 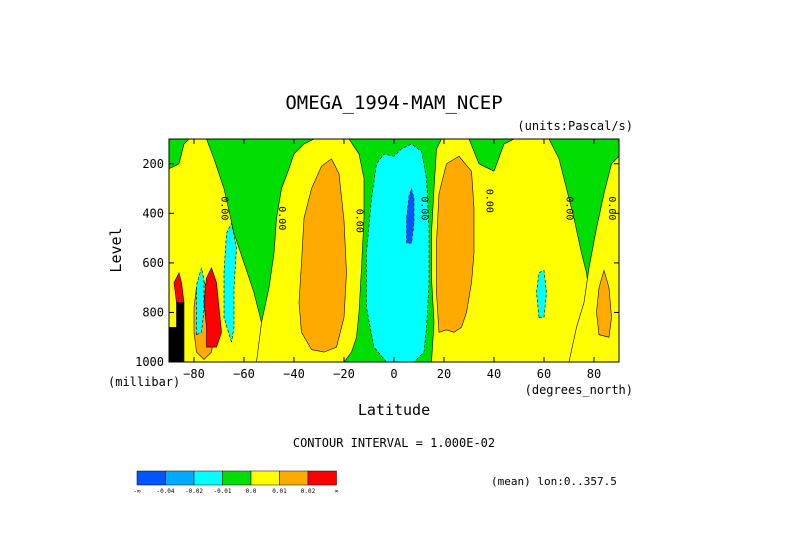 What do you see at coordinates (394, 443) in the screenshot?
I see `contour-interval-text: CONTOUR INTERVAL = 1.000E-02` at bounding box center [394, 443].